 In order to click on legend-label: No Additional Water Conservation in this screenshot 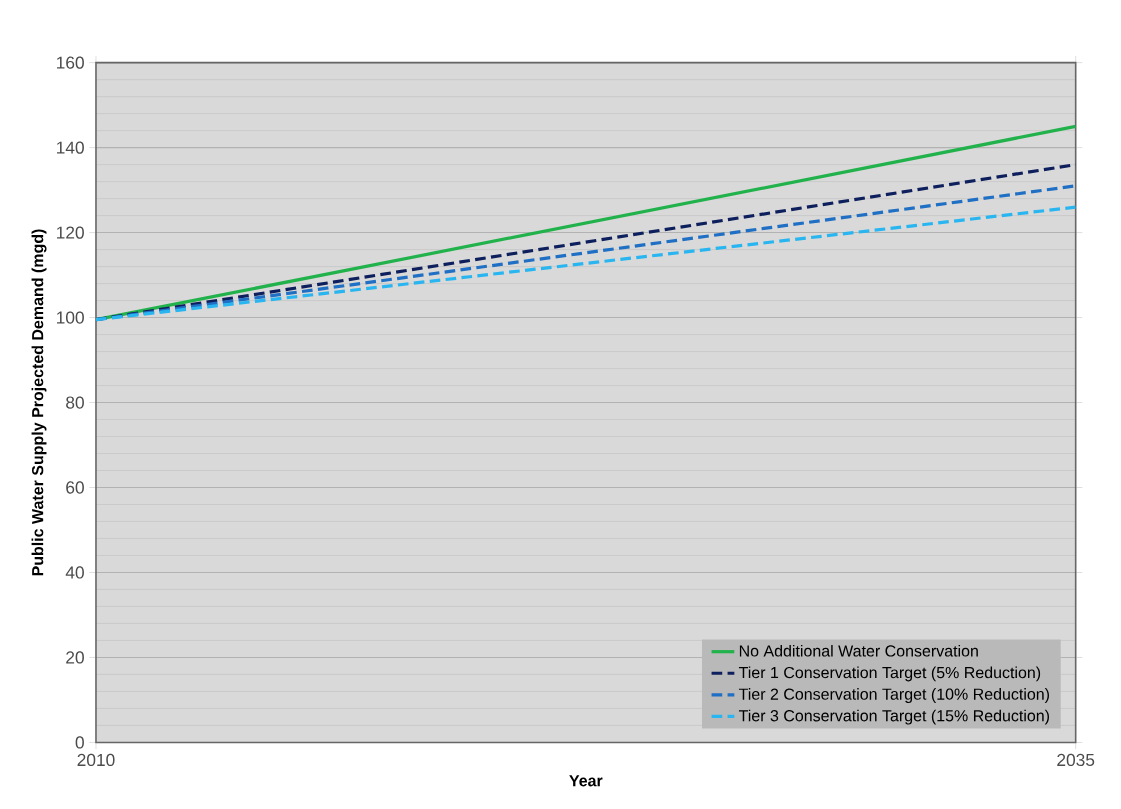, I will do `click(858, 650)`.